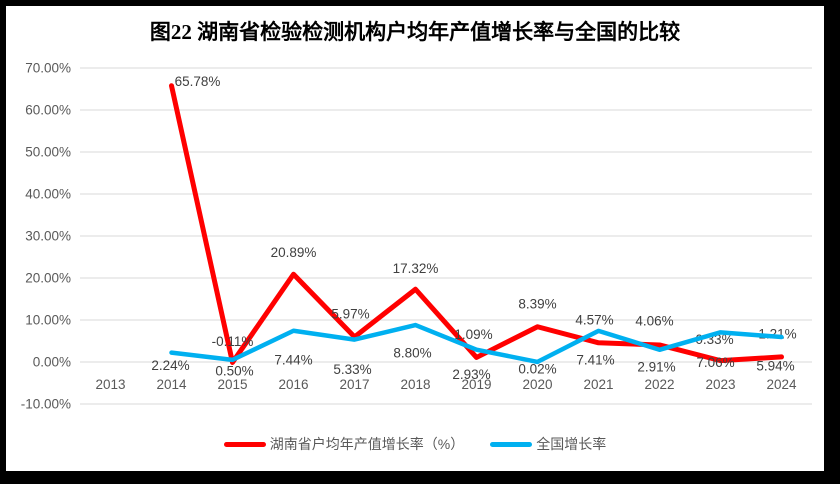  I want to click on data-label: 20.89%, so click(294, 252).